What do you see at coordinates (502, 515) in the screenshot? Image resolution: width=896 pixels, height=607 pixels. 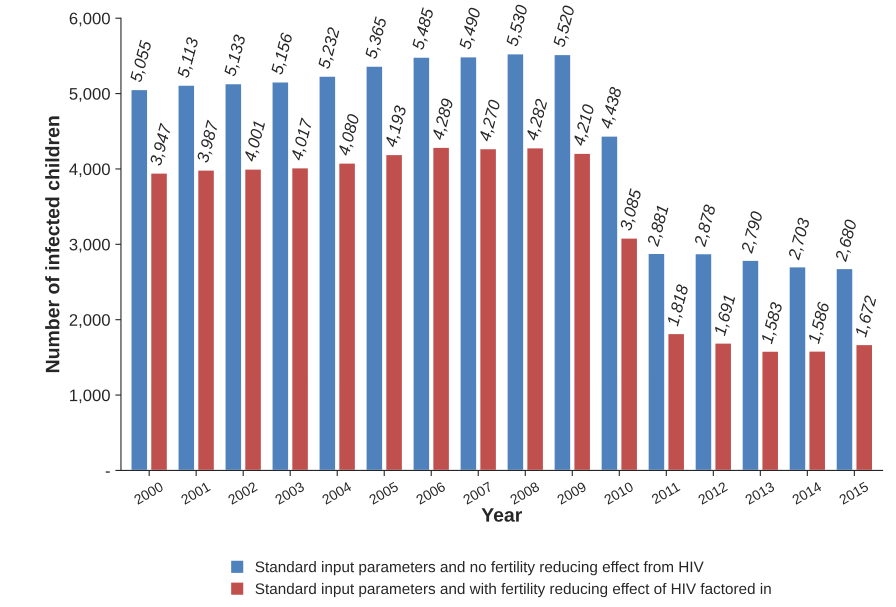 I see `x-axis-title: Year` at bounding box center [502, 515].